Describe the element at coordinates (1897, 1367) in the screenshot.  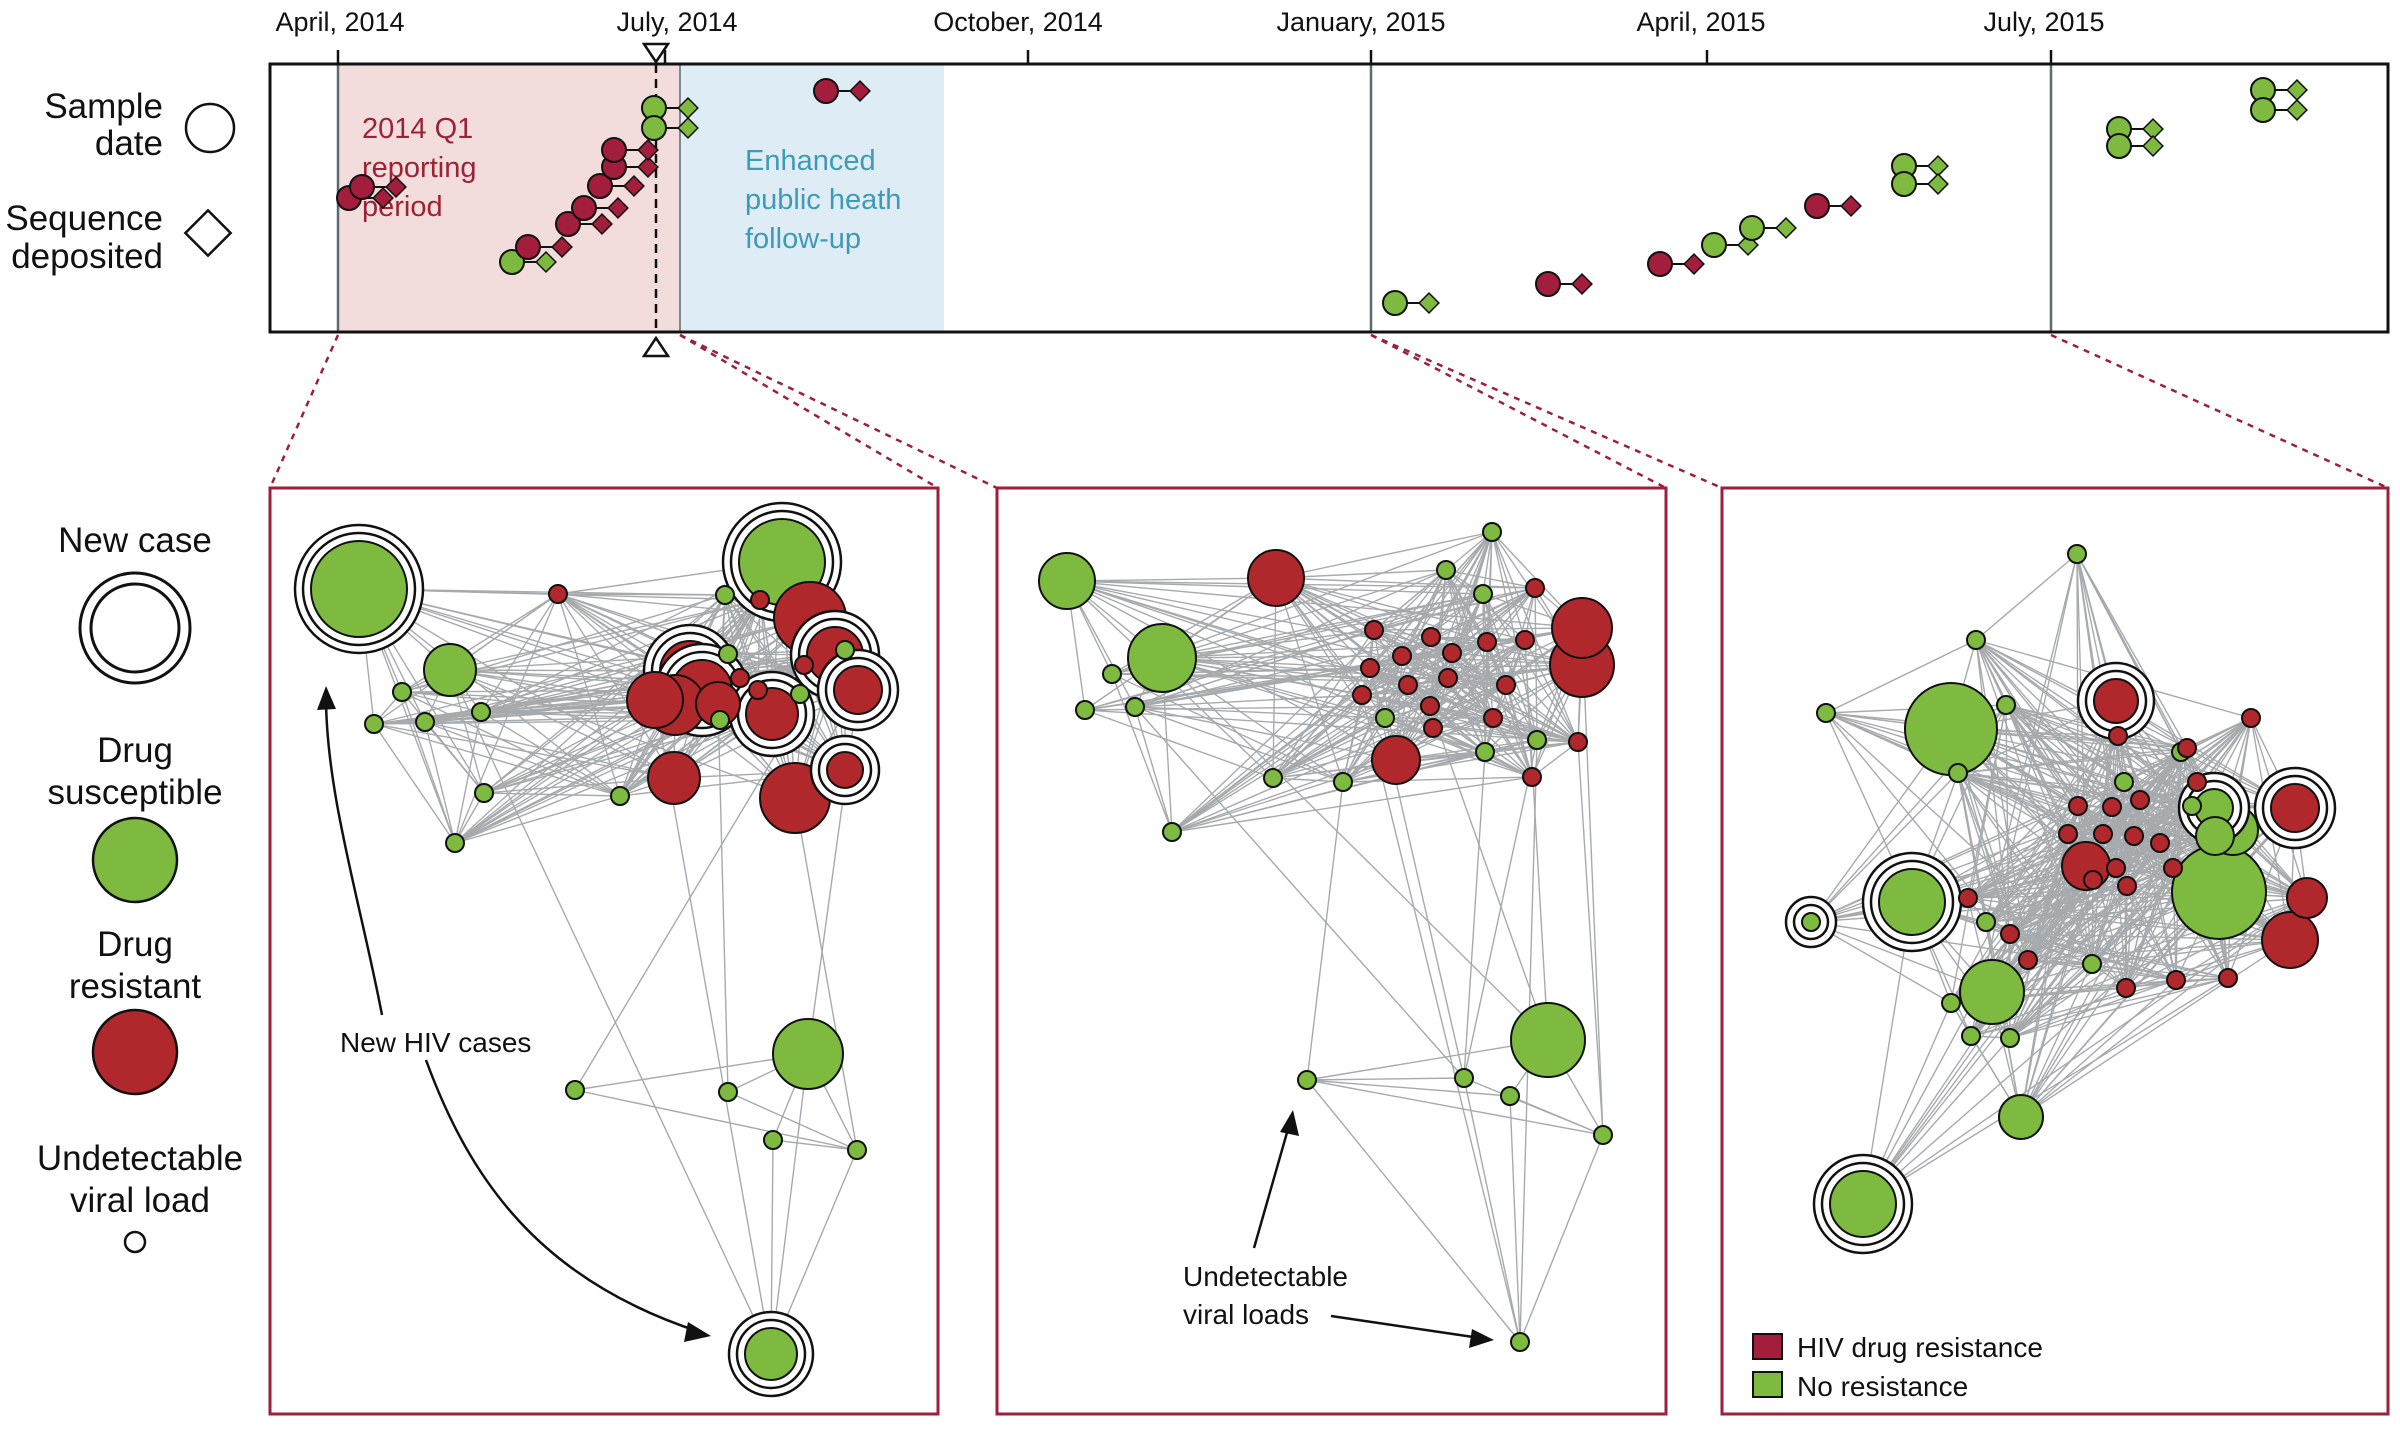
I see `resistance-key: HIV drug resistance No resistance` at that location.